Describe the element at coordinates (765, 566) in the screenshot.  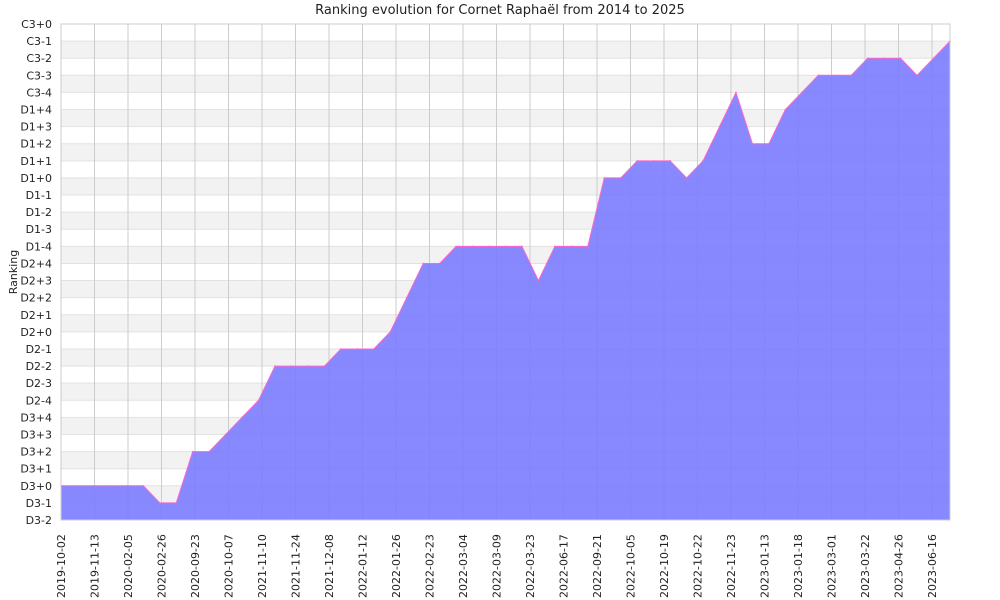
I see `x-tick-label: 2023-01-13` at that location.